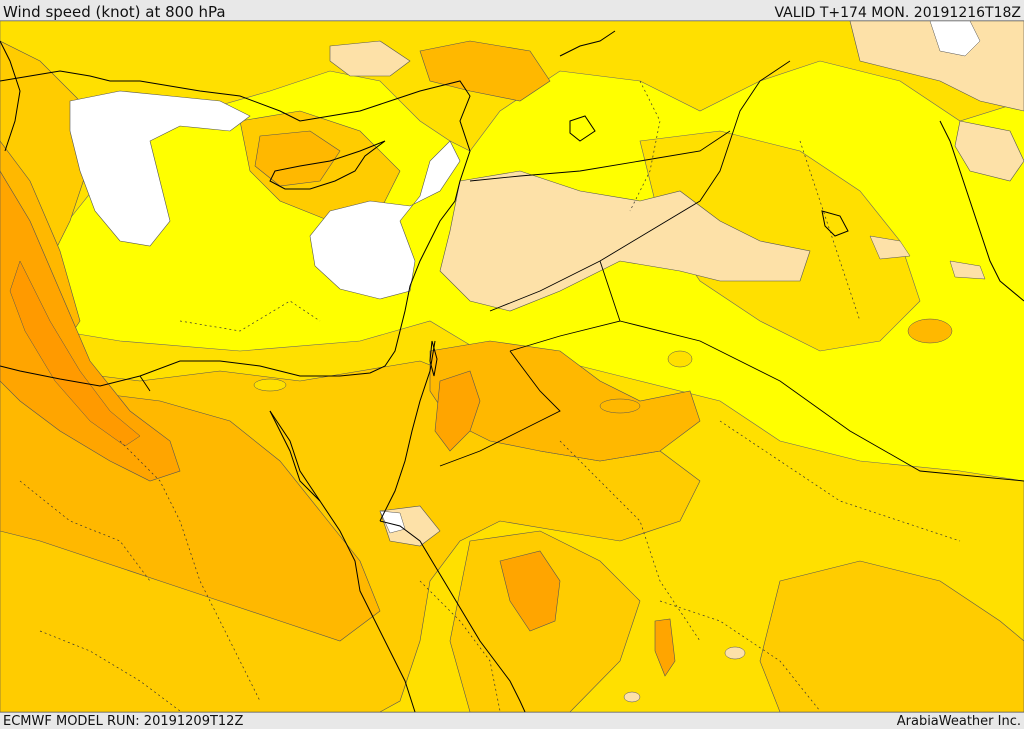 The height and width of the screenshot is (729, 1024). What do you see at coordinates (500, 408) in the screenshot?
I see `border-jordan-saudi` at bounding box center [500, 408].